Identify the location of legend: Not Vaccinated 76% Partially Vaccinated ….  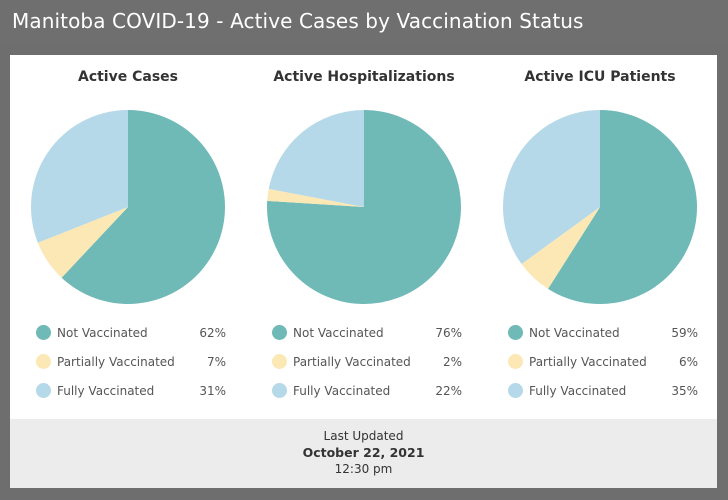
(367, 366).